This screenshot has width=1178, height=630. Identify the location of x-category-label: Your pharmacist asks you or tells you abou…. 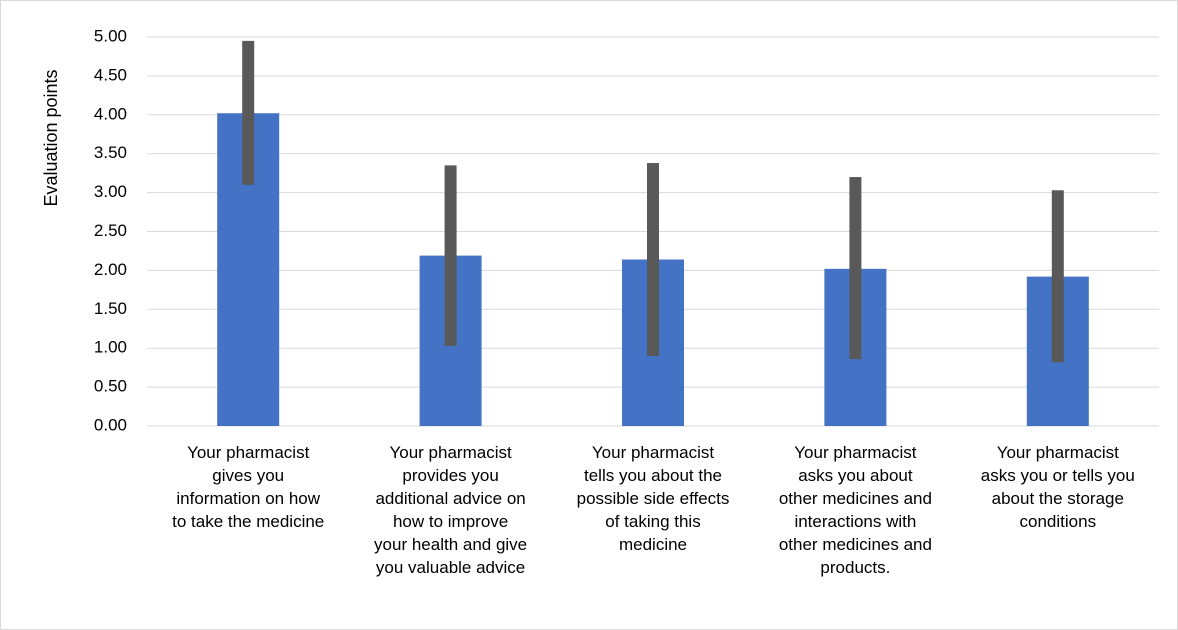
(1058, 487).